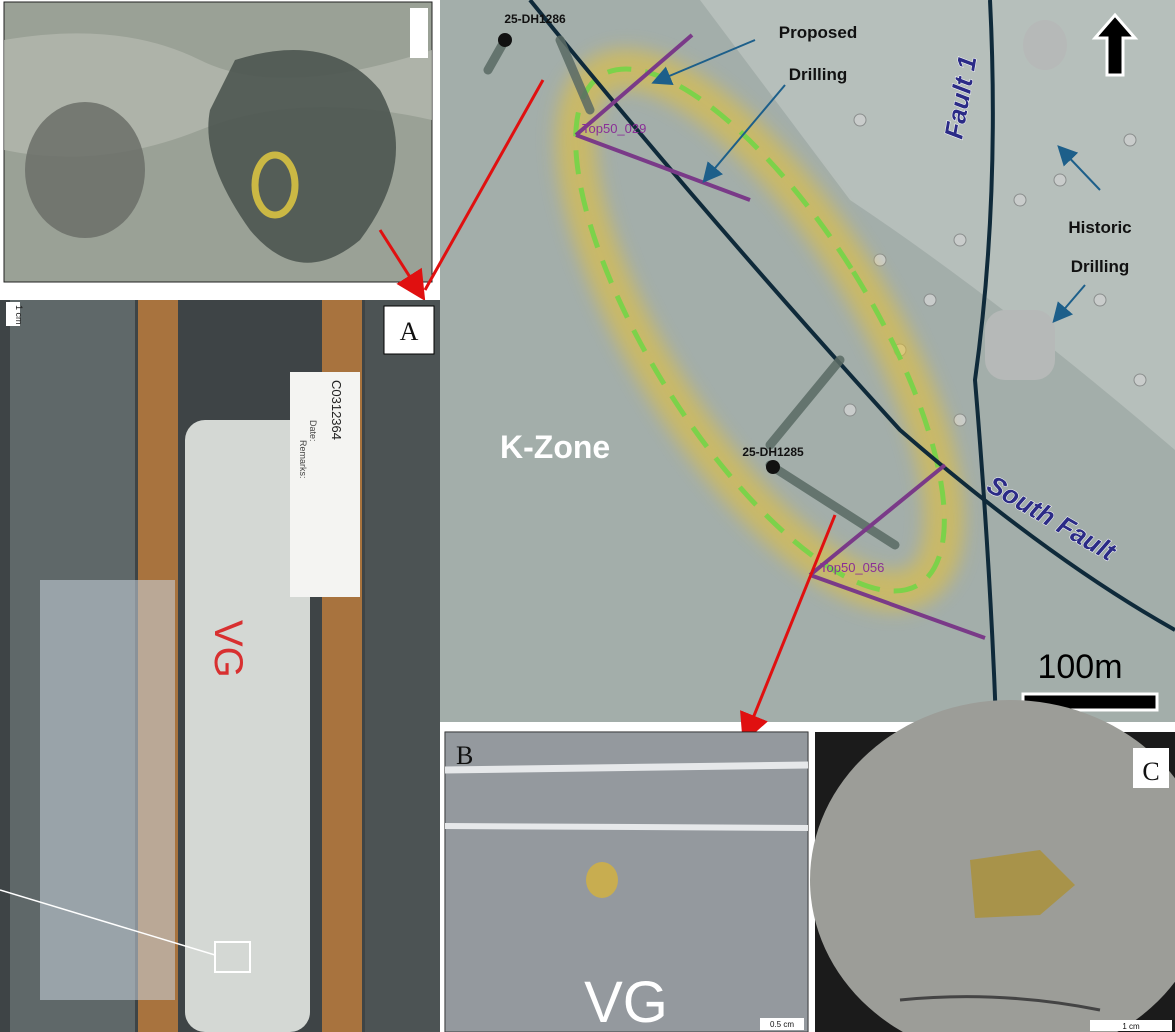 This screenshot has width=1175, height=1032. I want to click on panel-label: A, so click(409, 331).